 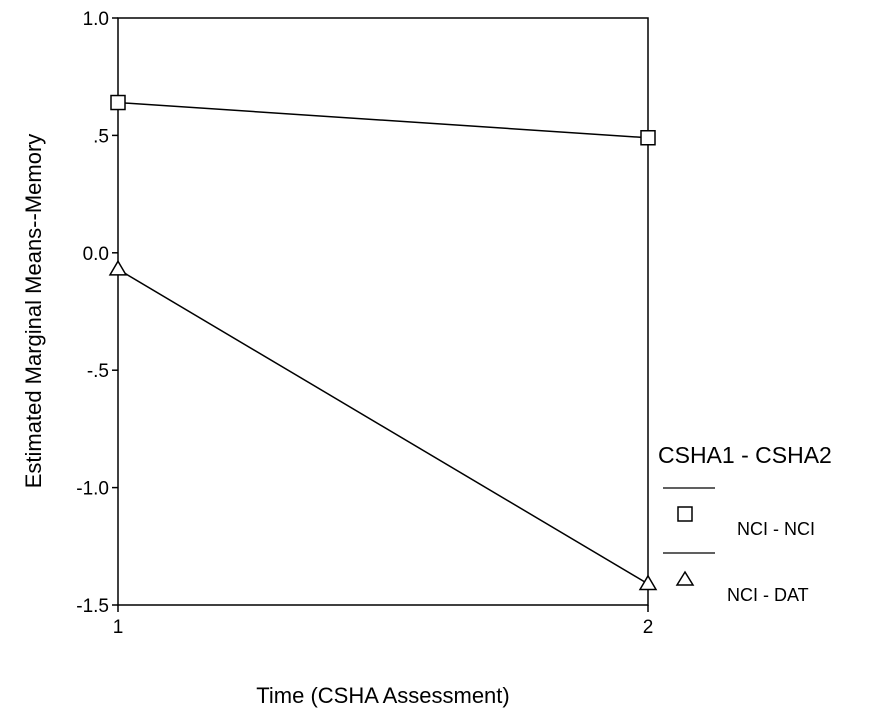 I want to click on y-tick-label: -1.0, so click(x=92, y=489).